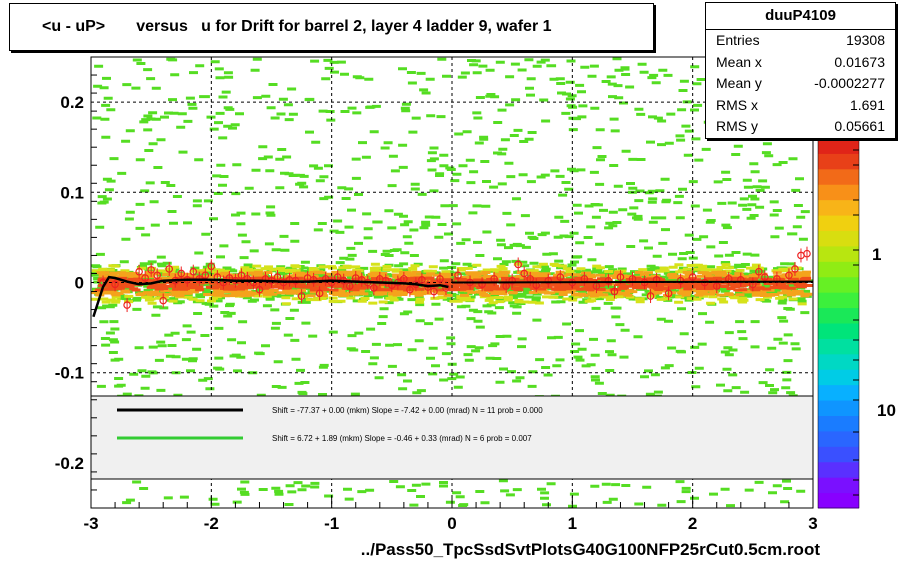 Image resolution: width=904 pixels, height=570 pixels. I want to click on stats-row-entries: Entries 19308, so click(800, 41).